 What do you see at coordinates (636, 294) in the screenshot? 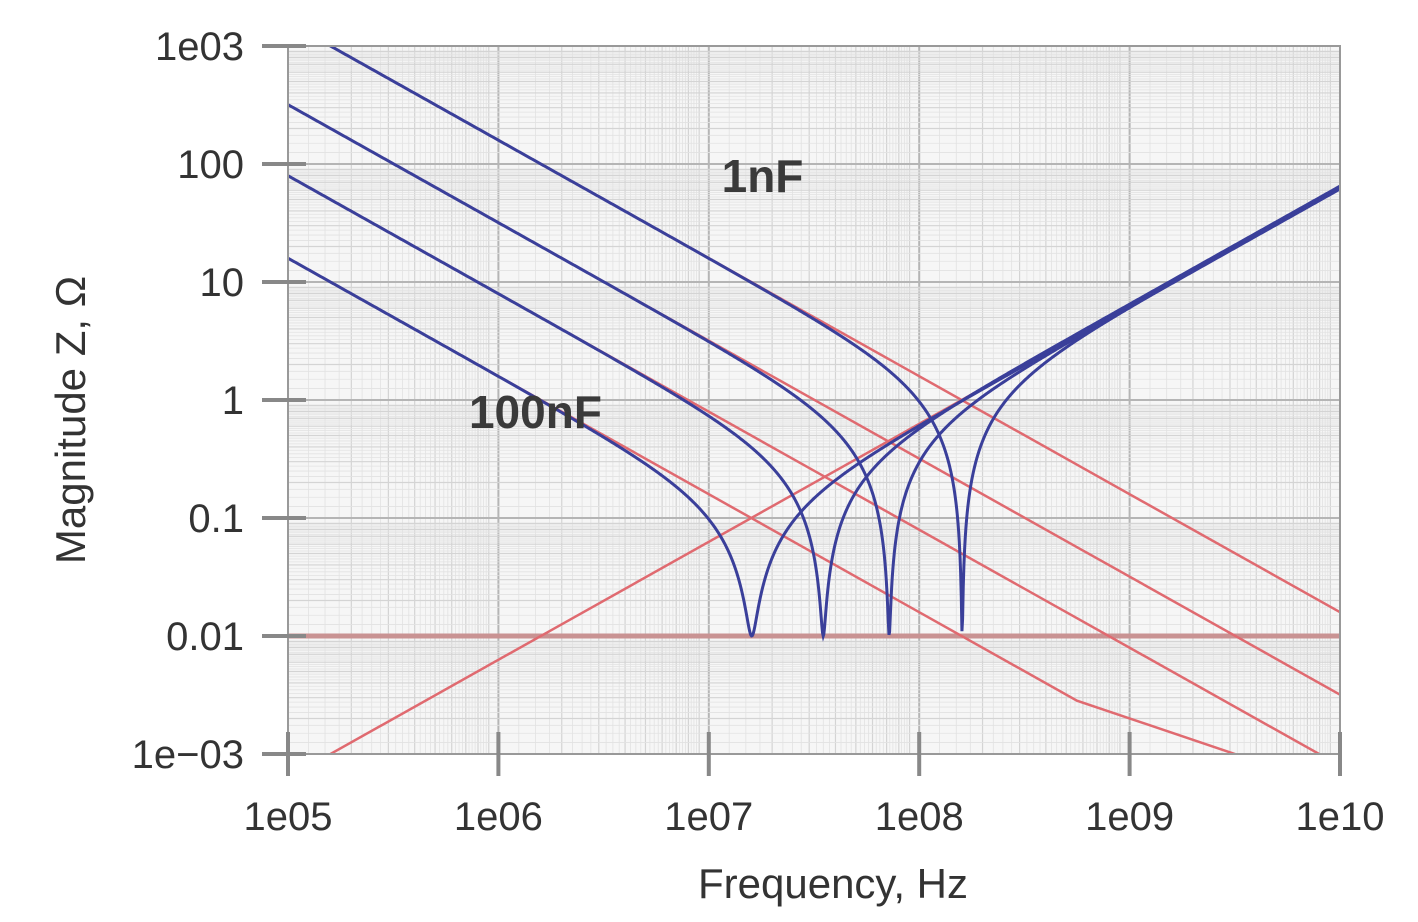
I see `annotations: 1nF 100nF` at bounding box center [636, 294].